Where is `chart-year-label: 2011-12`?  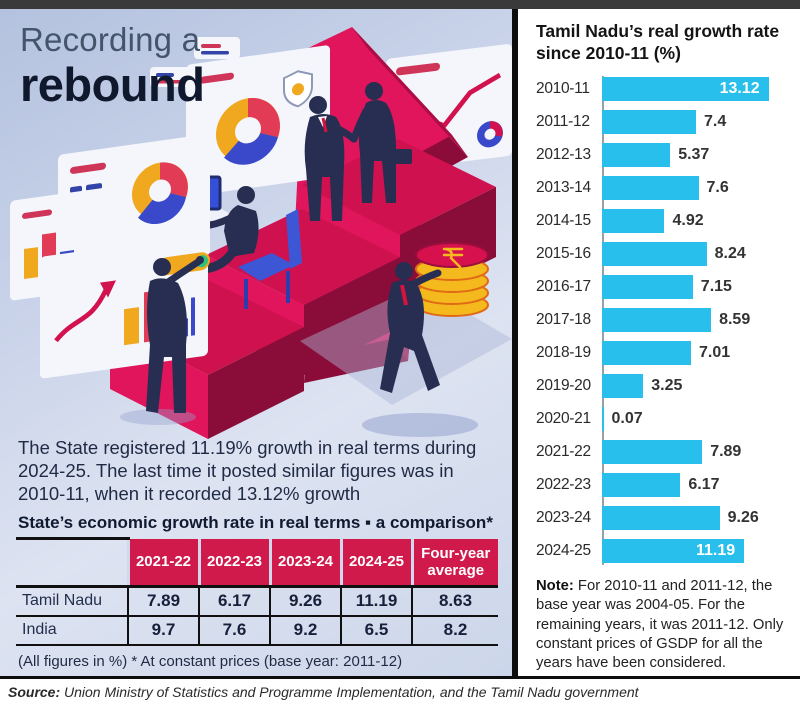
chart-year-label: 2011-12 is located at coordinates (563, 122).